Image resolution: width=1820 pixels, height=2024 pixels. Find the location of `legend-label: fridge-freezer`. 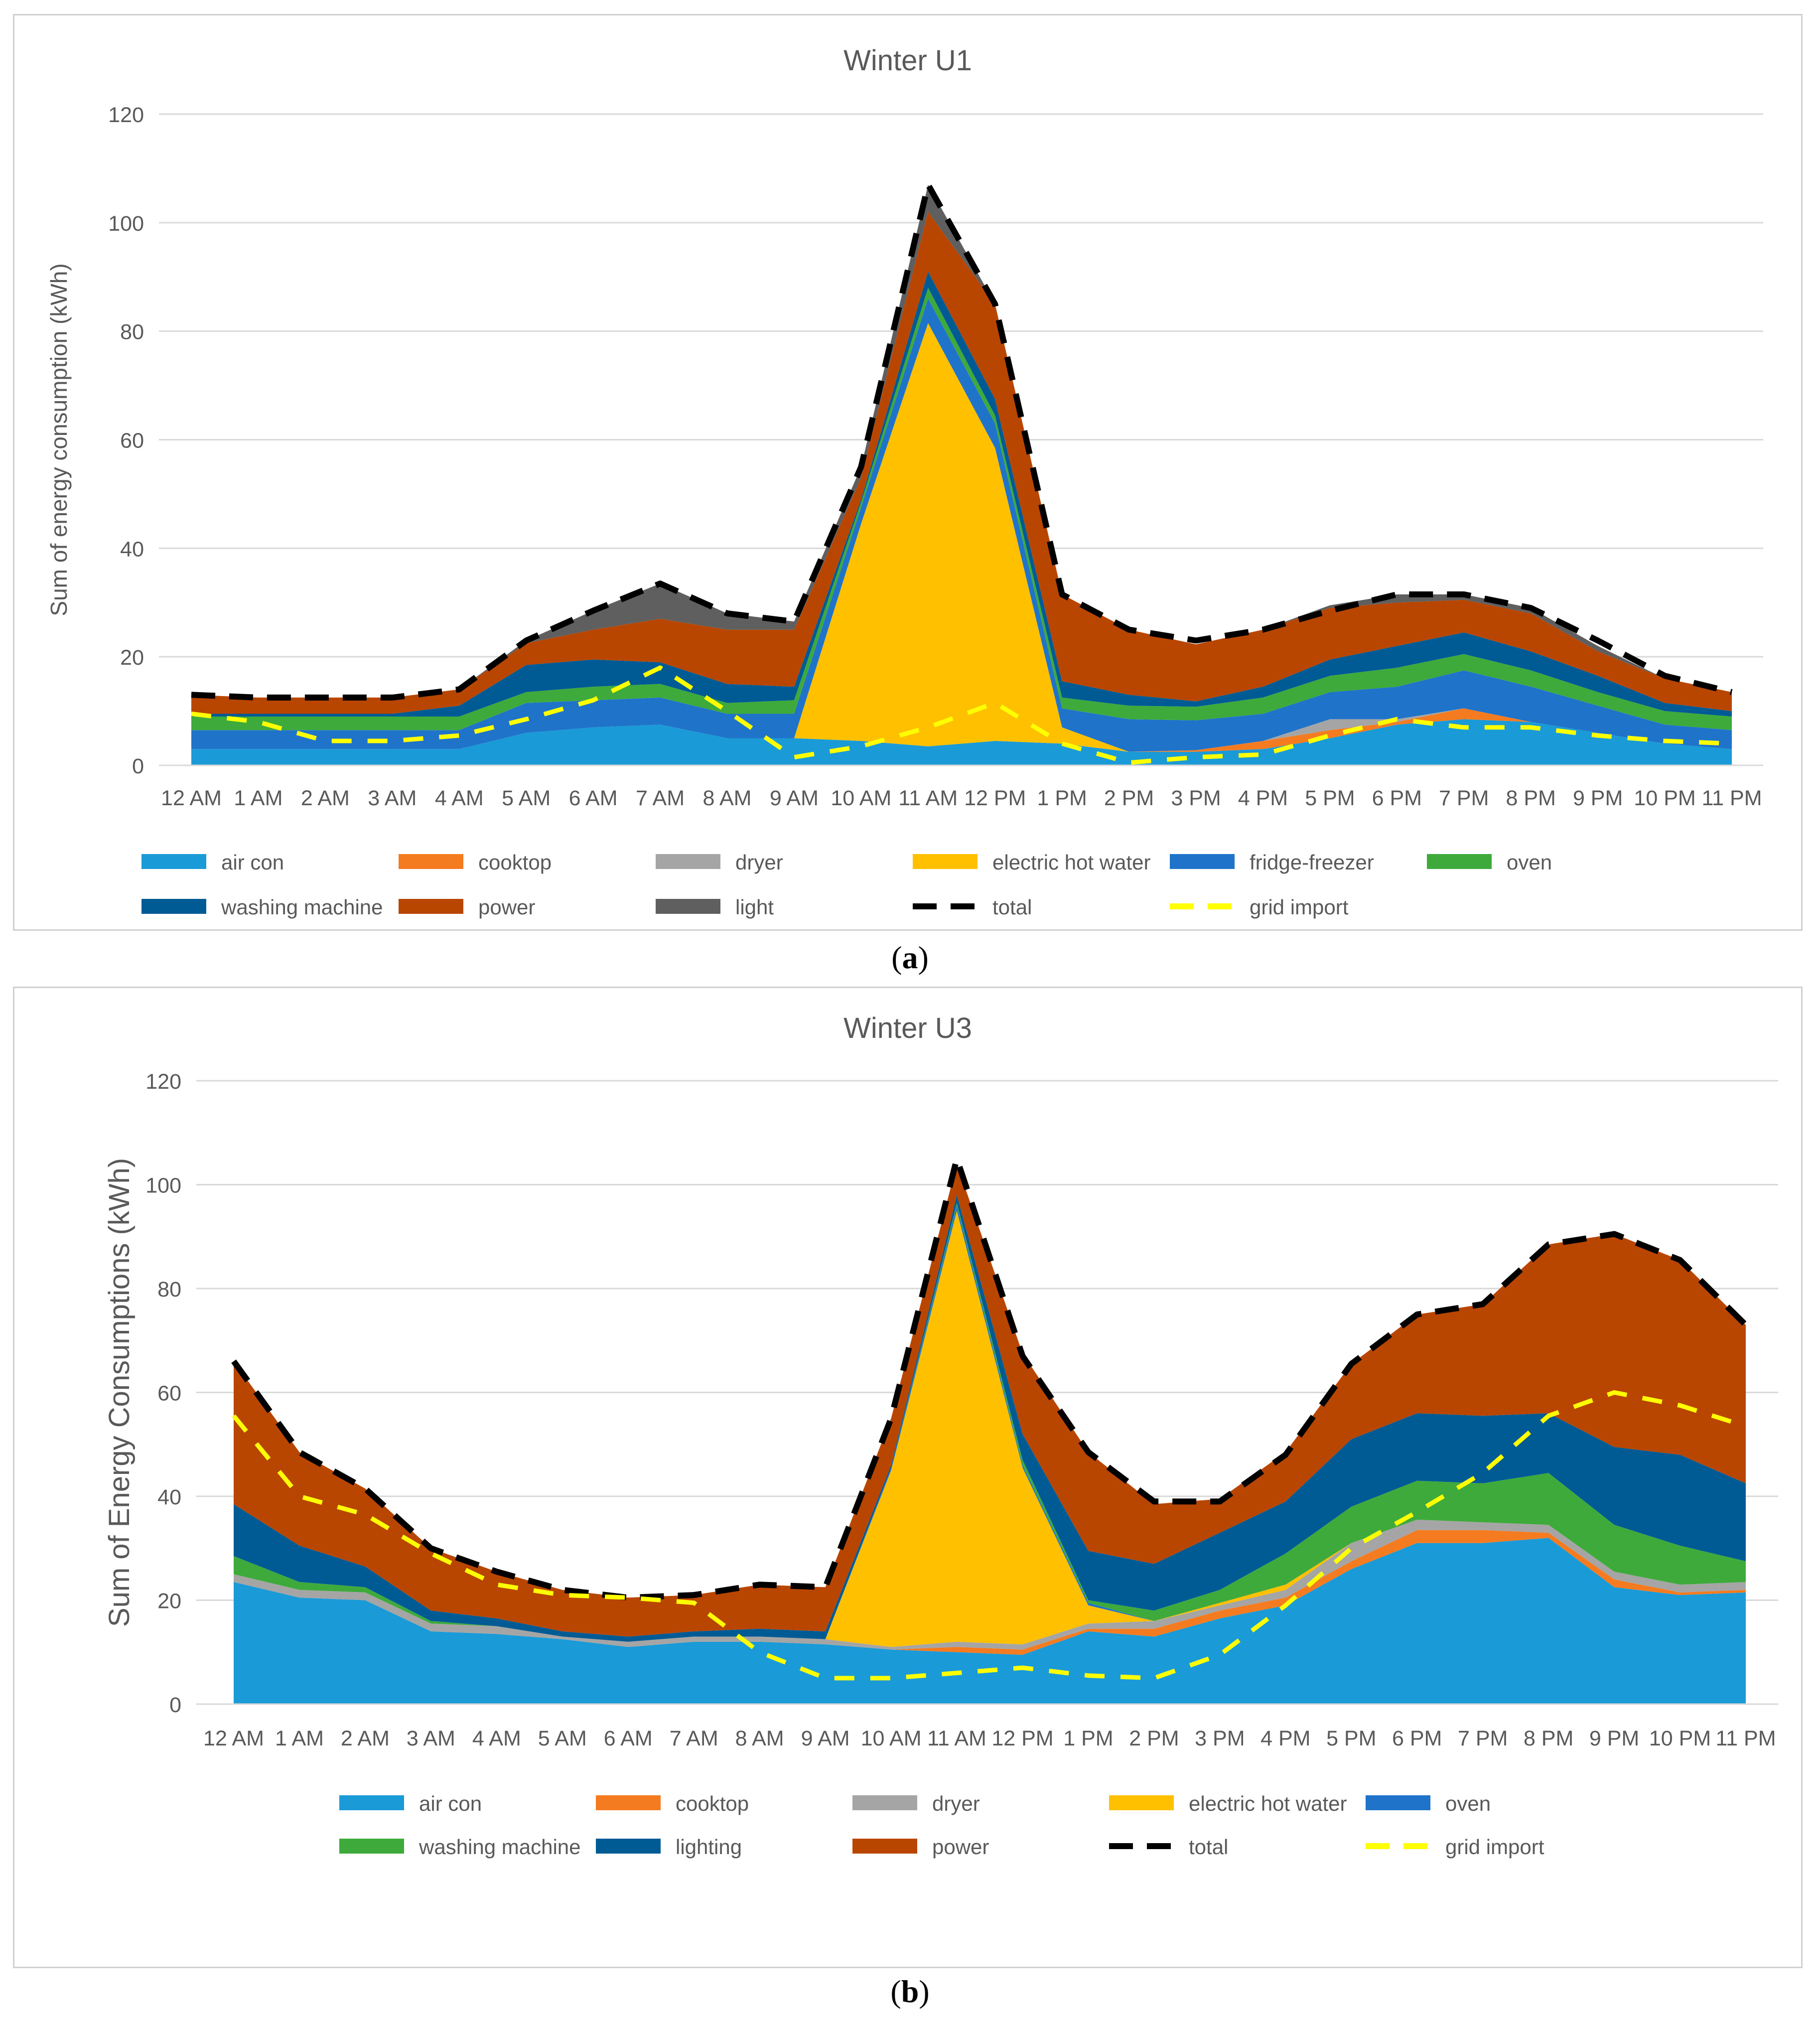

legend-label: fridge-freezer is located at coordinates (1312, 862).